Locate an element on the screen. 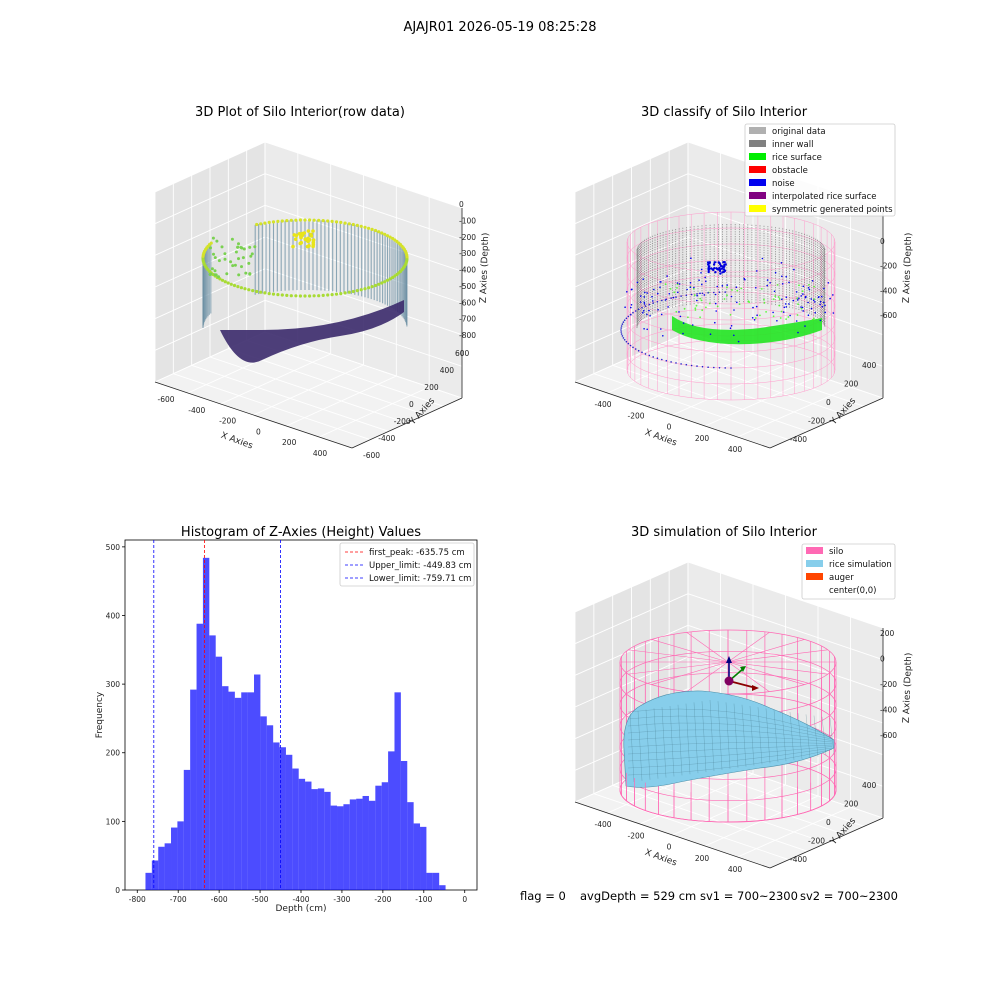  classify-legend-label-3: obstacle is located at coordinates (790, 171).